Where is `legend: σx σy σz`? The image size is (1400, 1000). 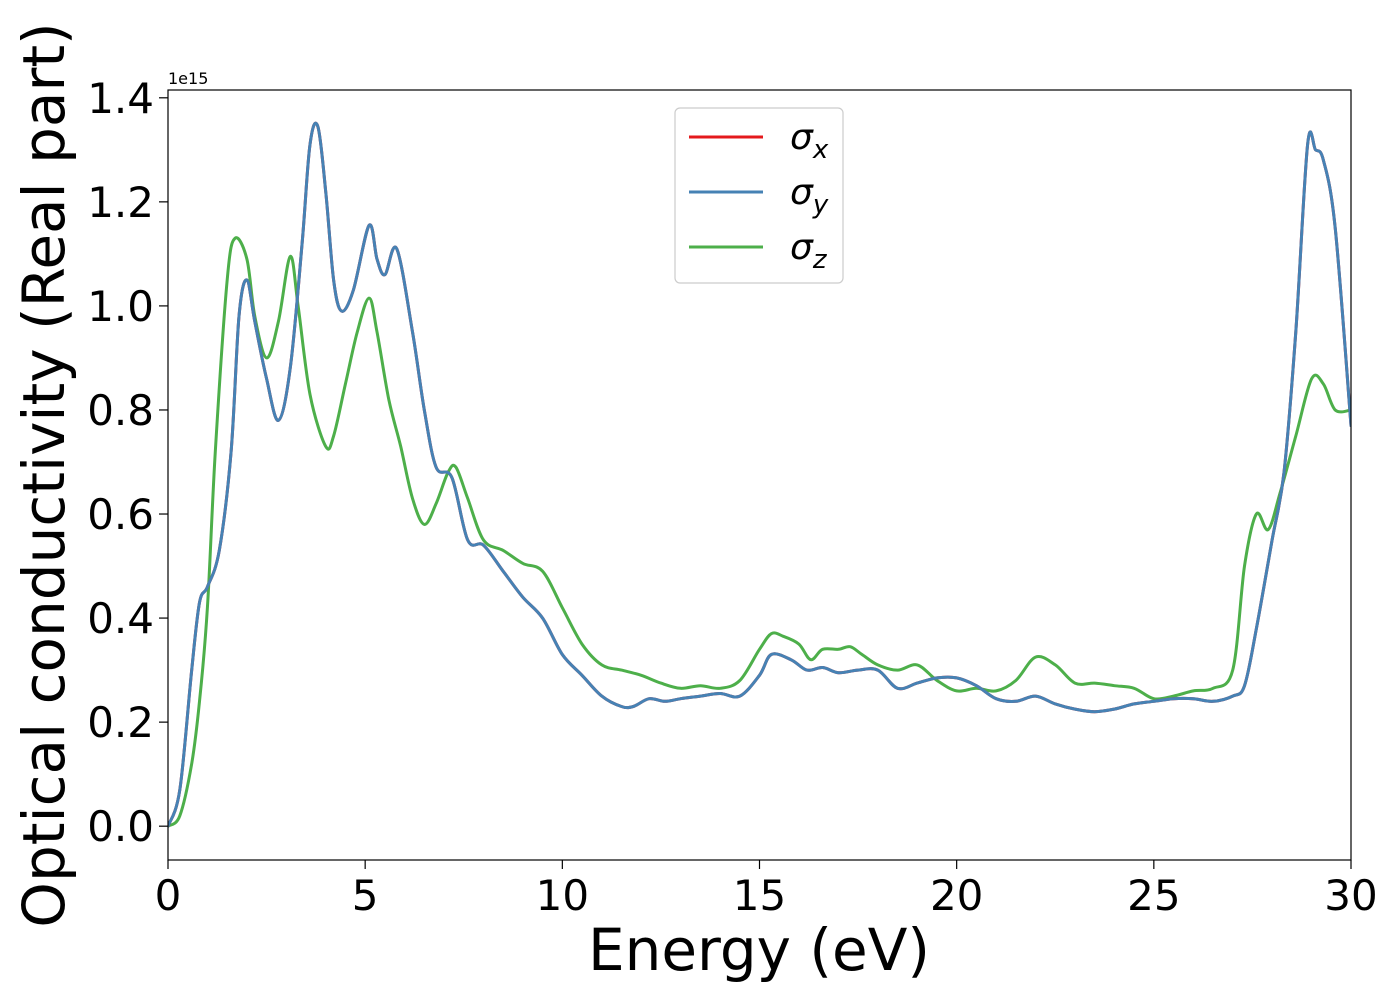
legend: σx σy σz is located at coordinates (759, 195).